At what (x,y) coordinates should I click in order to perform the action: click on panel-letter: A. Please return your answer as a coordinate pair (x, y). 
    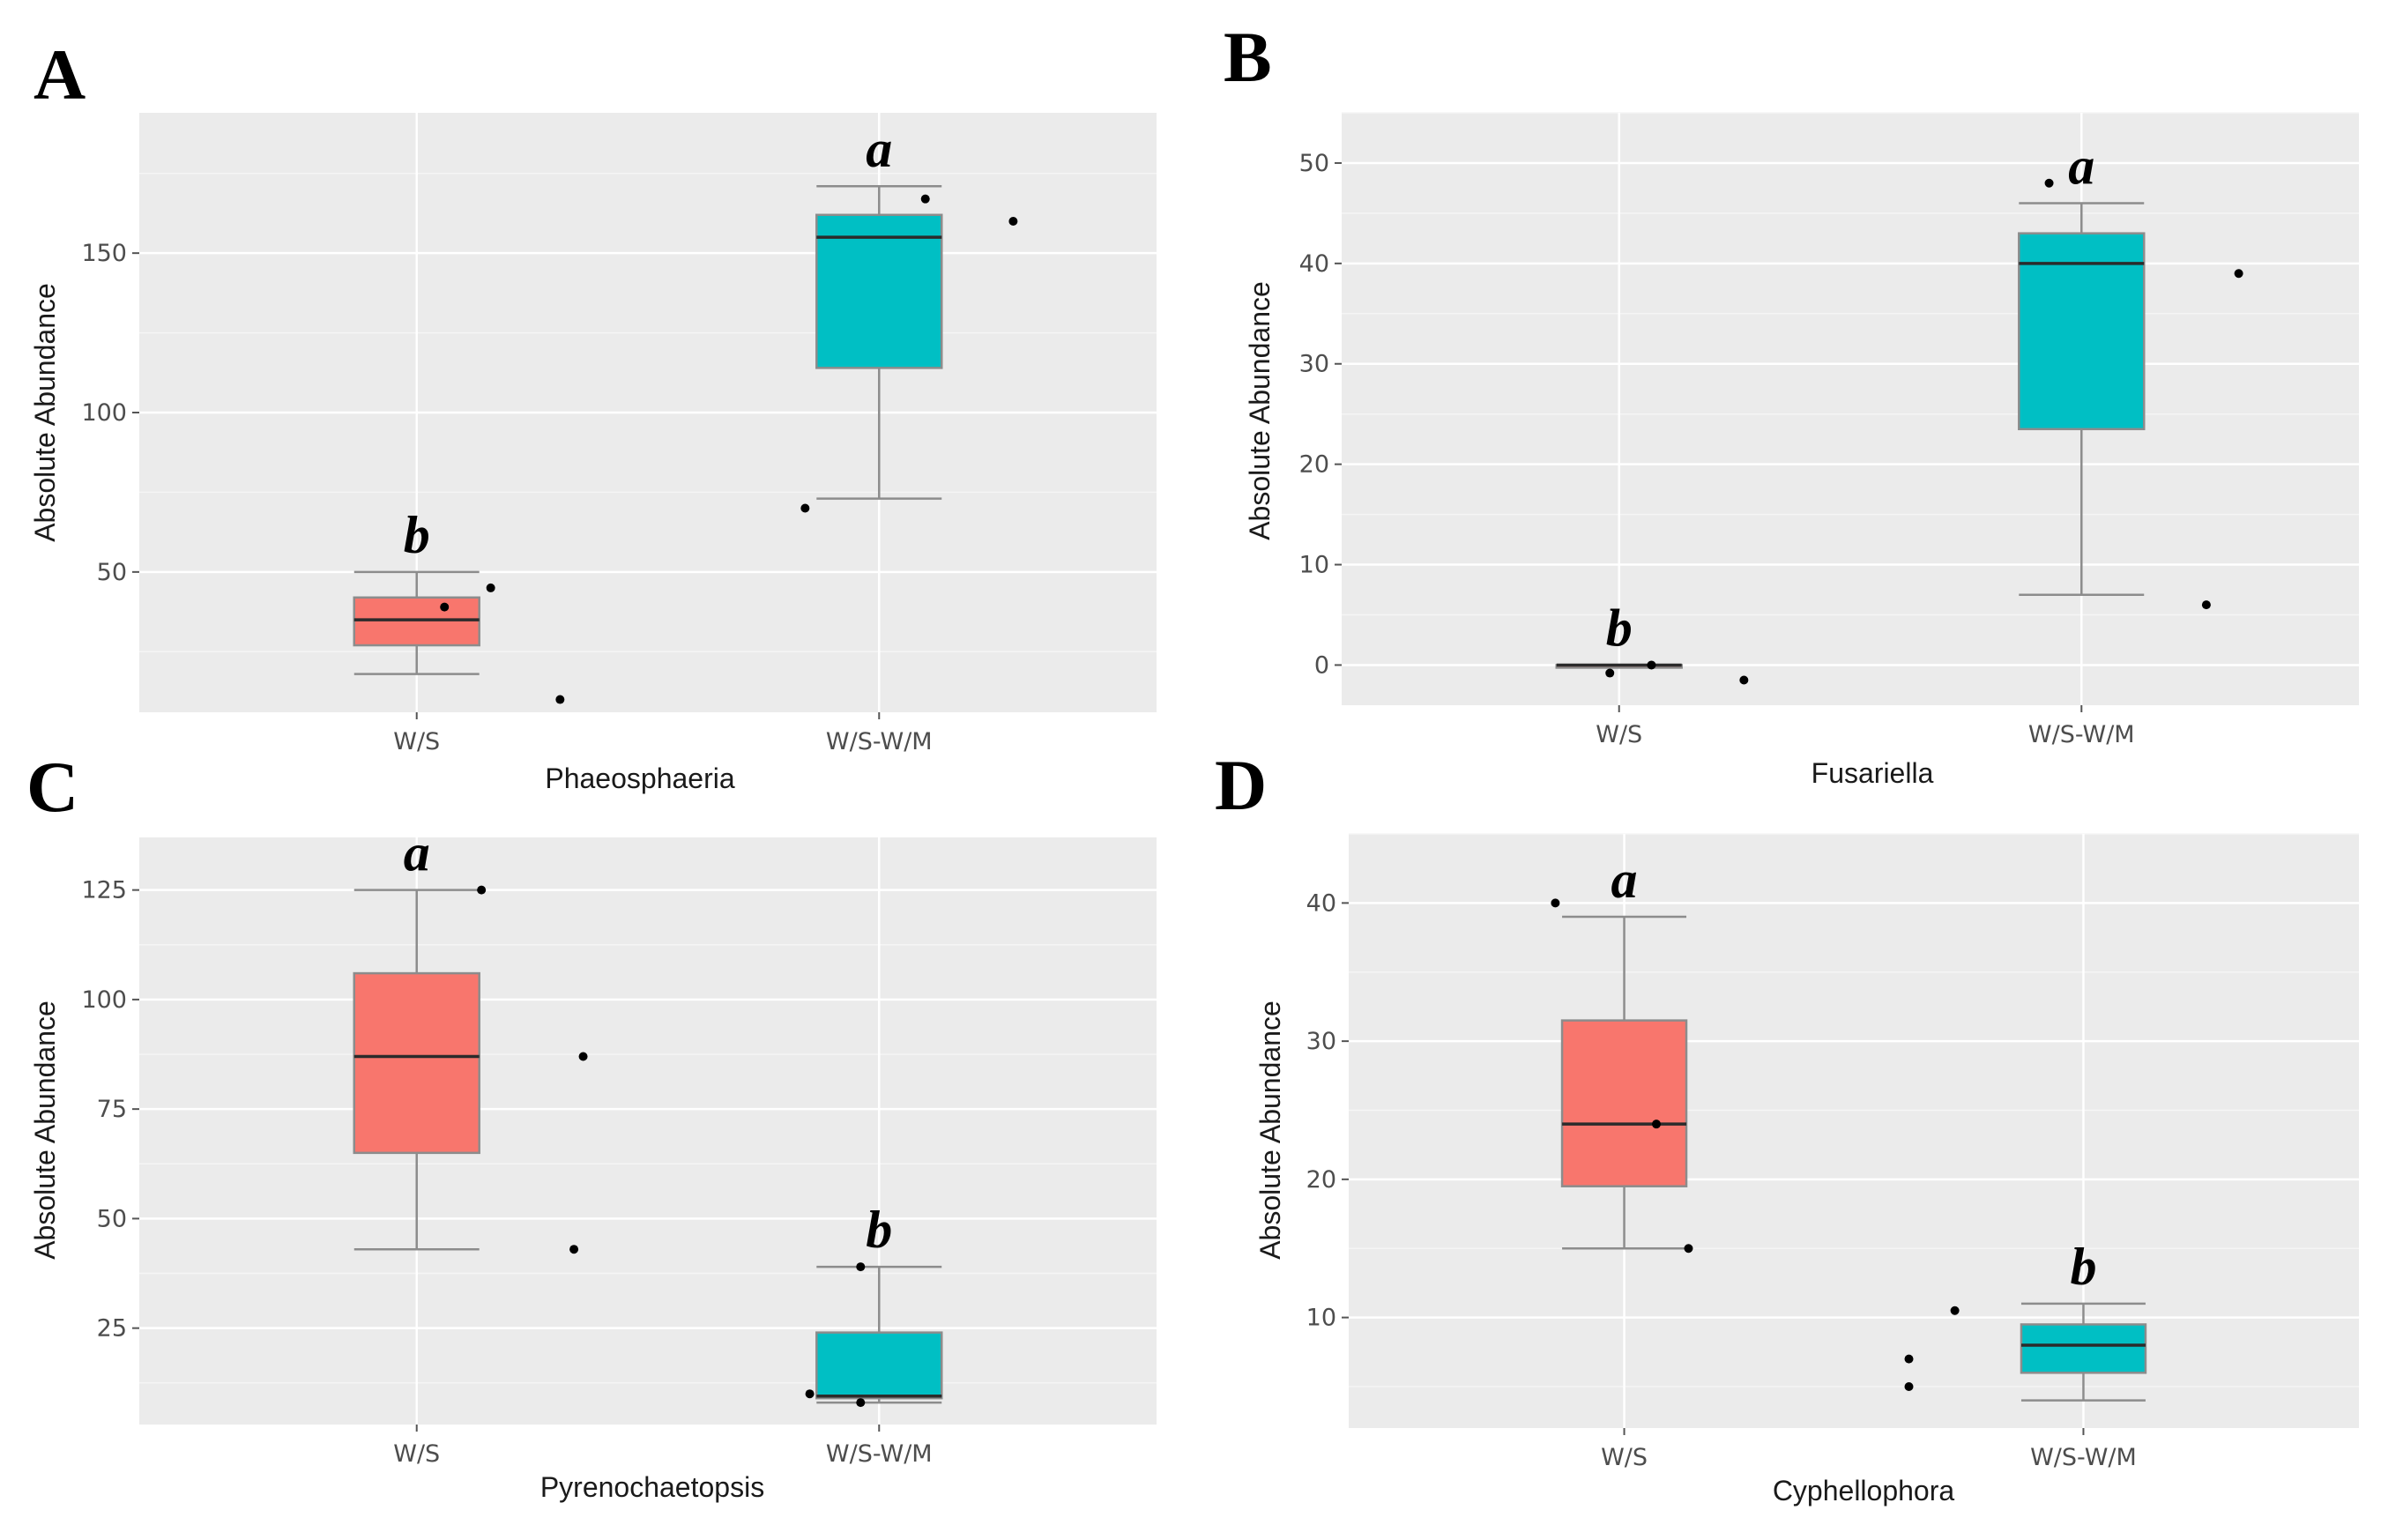
    Looking at the image, I should click on (59, 74).